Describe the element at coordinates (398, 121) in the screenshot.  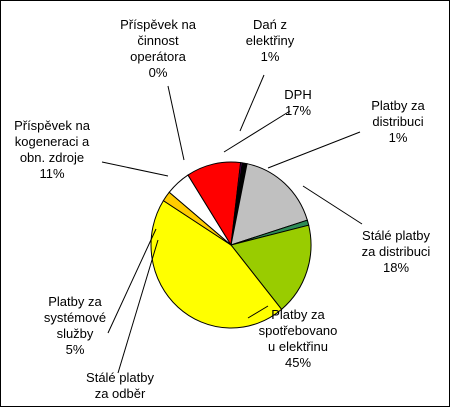
I see `slice-label-2: Platby za distribuci 1%` at that location.